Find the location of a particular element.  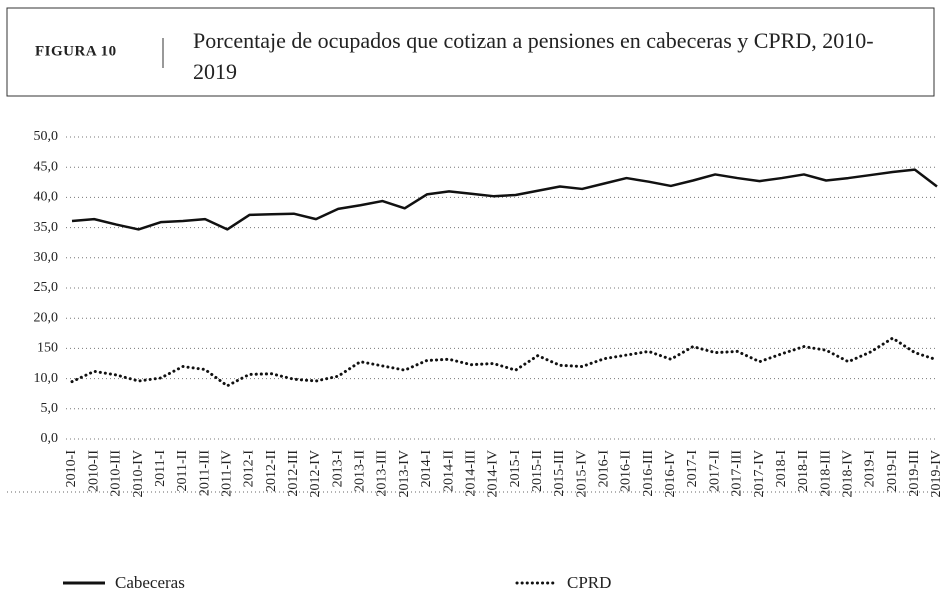

x-tick-label: 2013-III is located at coordinates (382, 473).